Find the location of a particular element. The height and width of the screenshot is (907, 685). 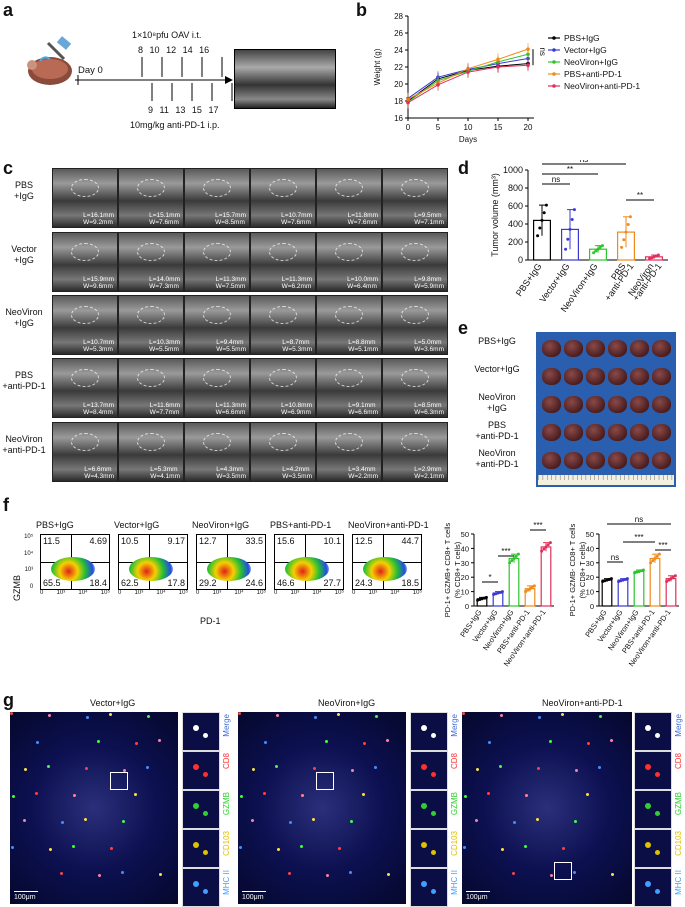

panel-label-f: f is located at coordinates (6, 505).